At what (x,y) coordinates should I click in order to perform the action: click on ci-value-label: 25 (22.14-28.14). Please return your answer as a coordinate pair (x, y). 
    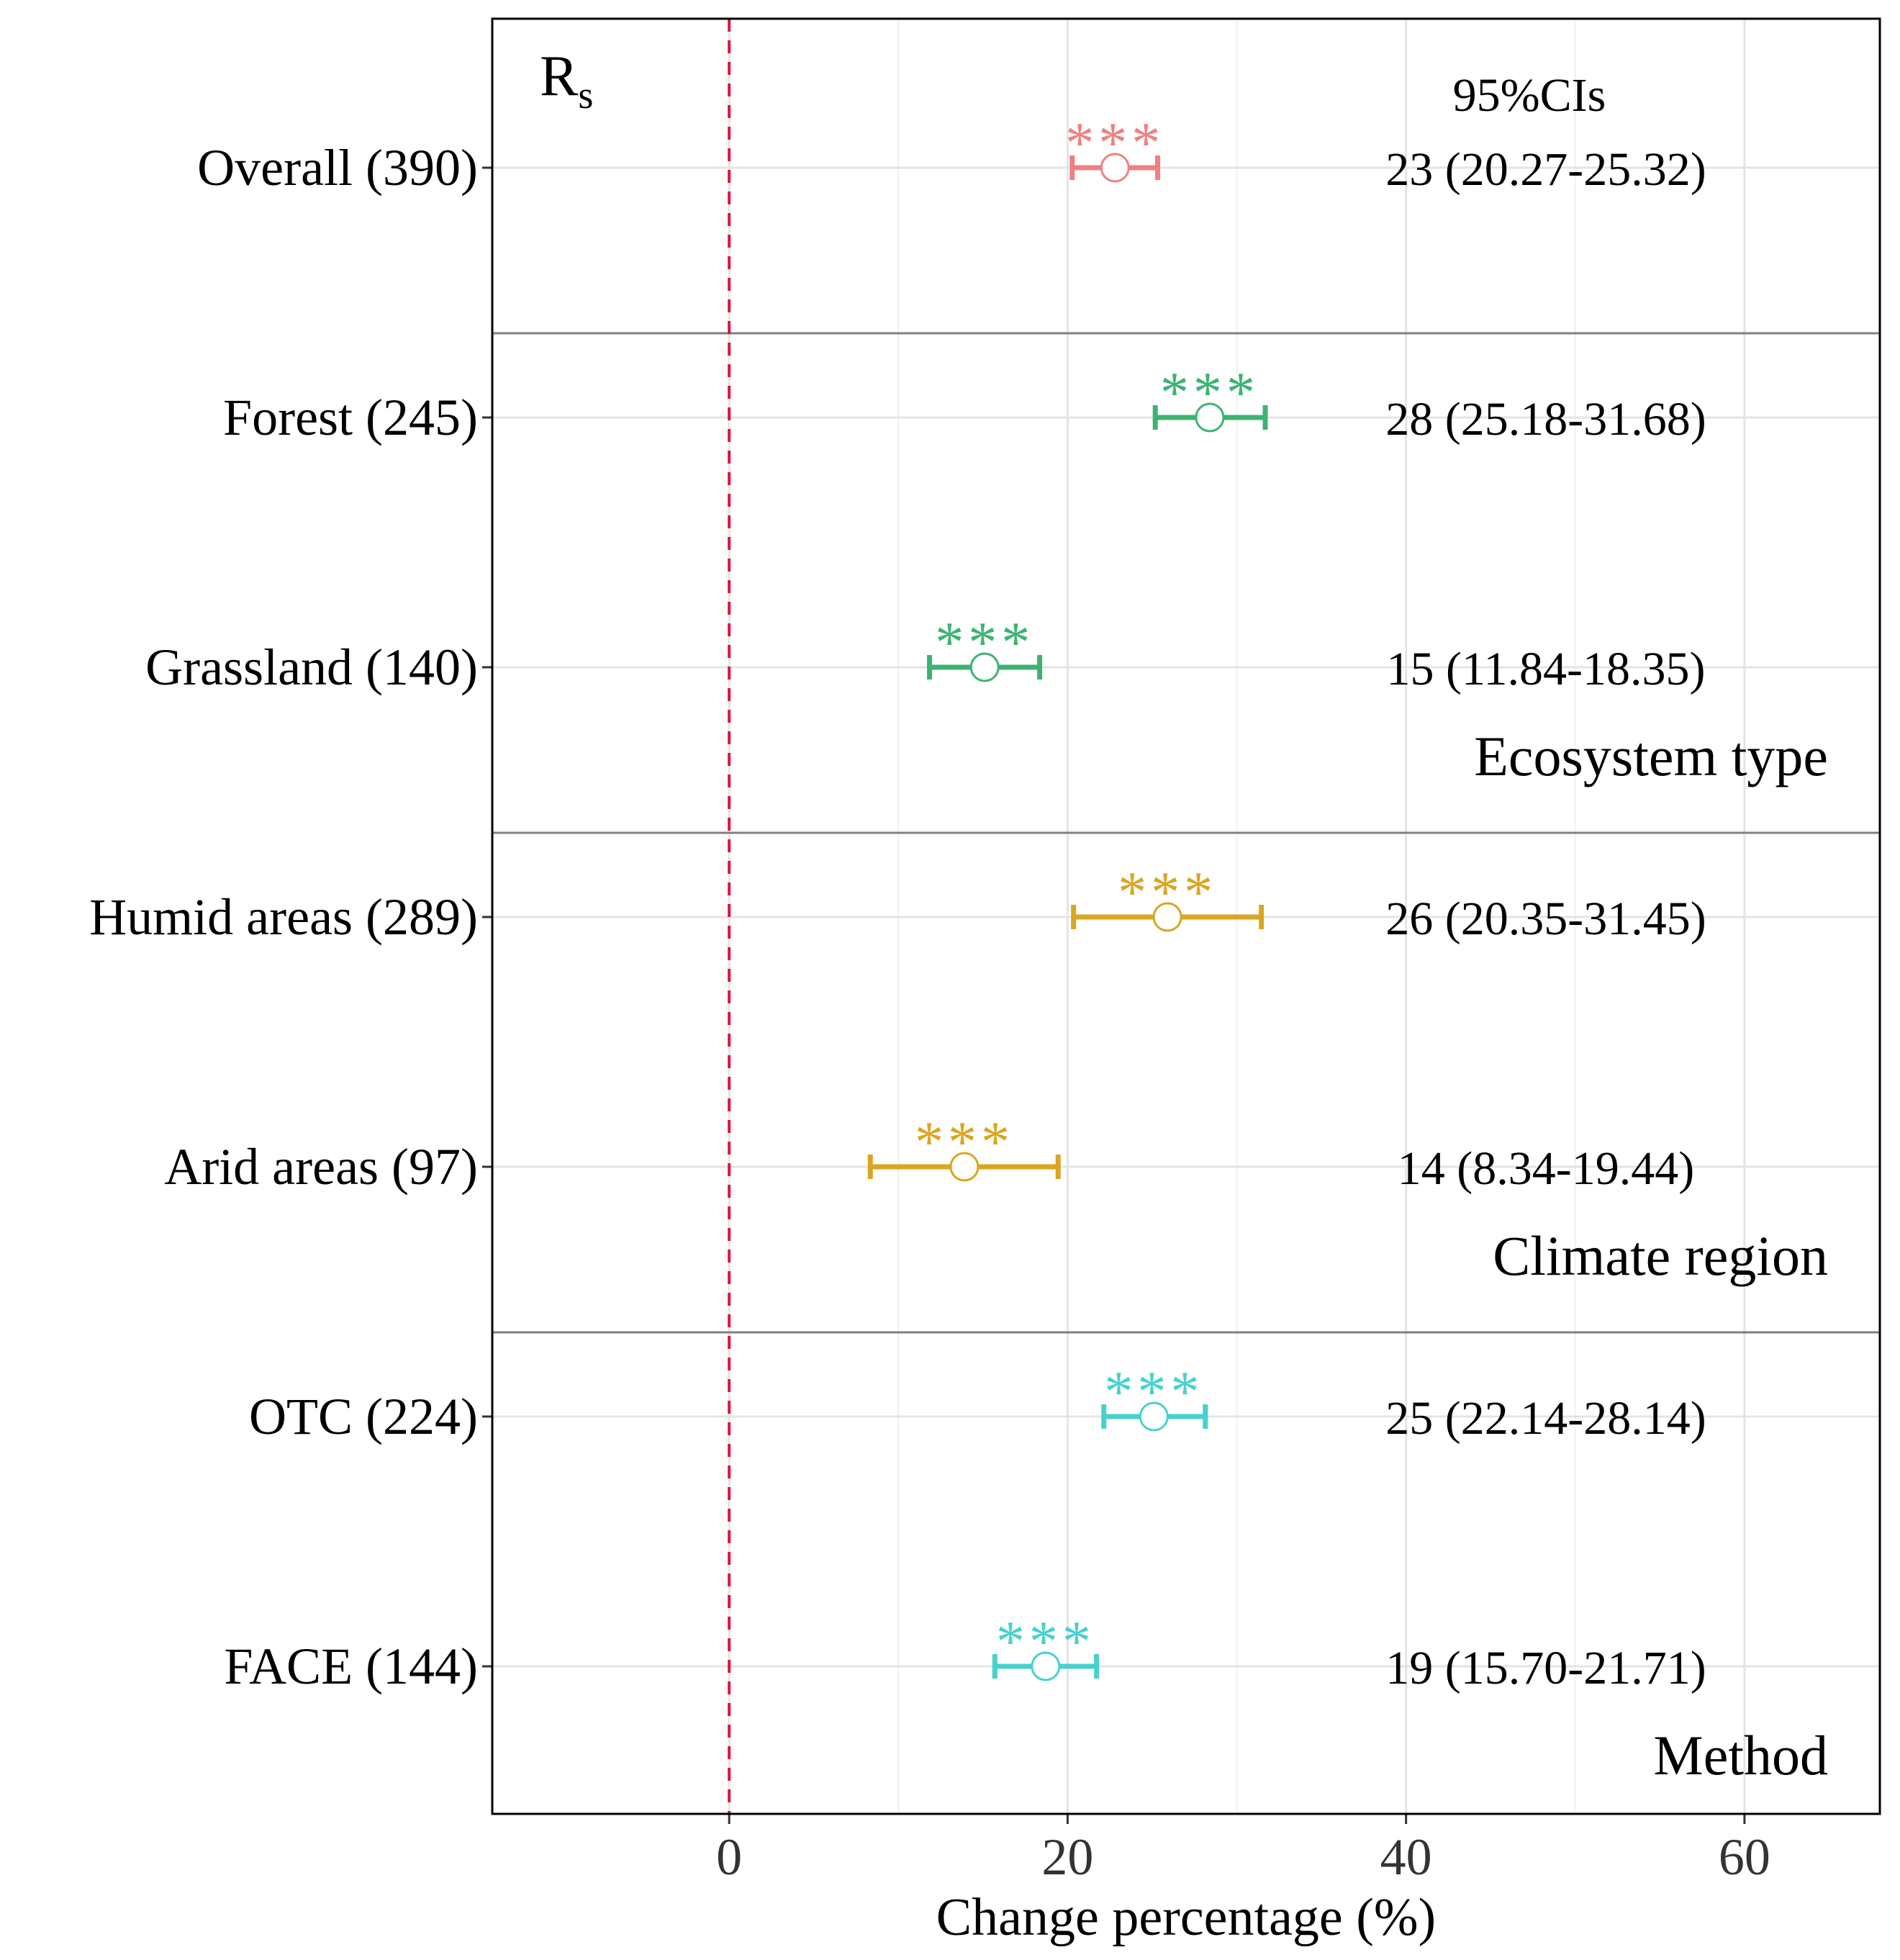
    Looking at the image, I should click on (1546, 1418).